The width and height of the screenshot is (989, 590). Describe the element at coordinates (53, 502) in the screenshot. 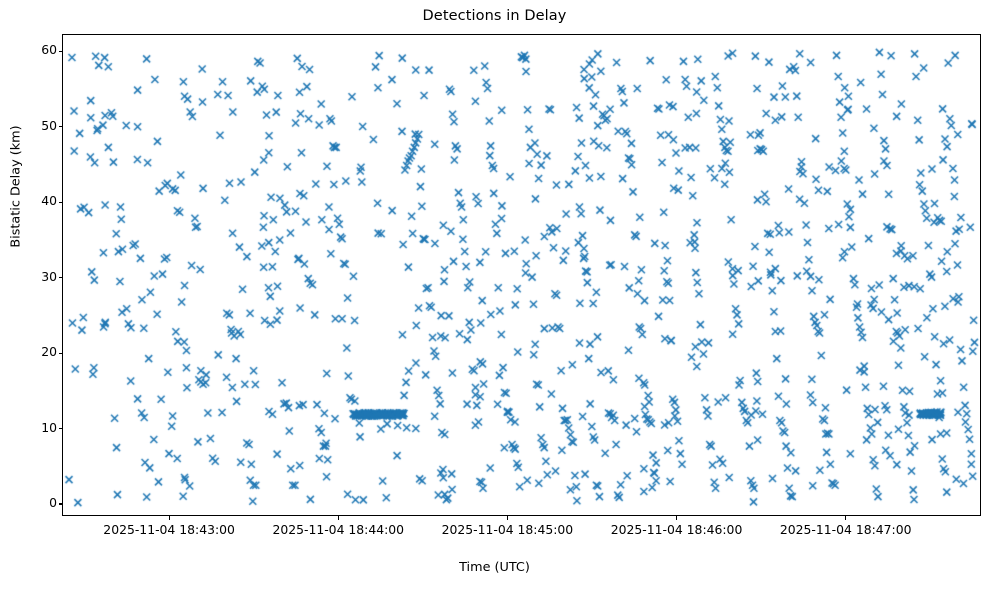

I see `y-tick-label: 0` at that location.